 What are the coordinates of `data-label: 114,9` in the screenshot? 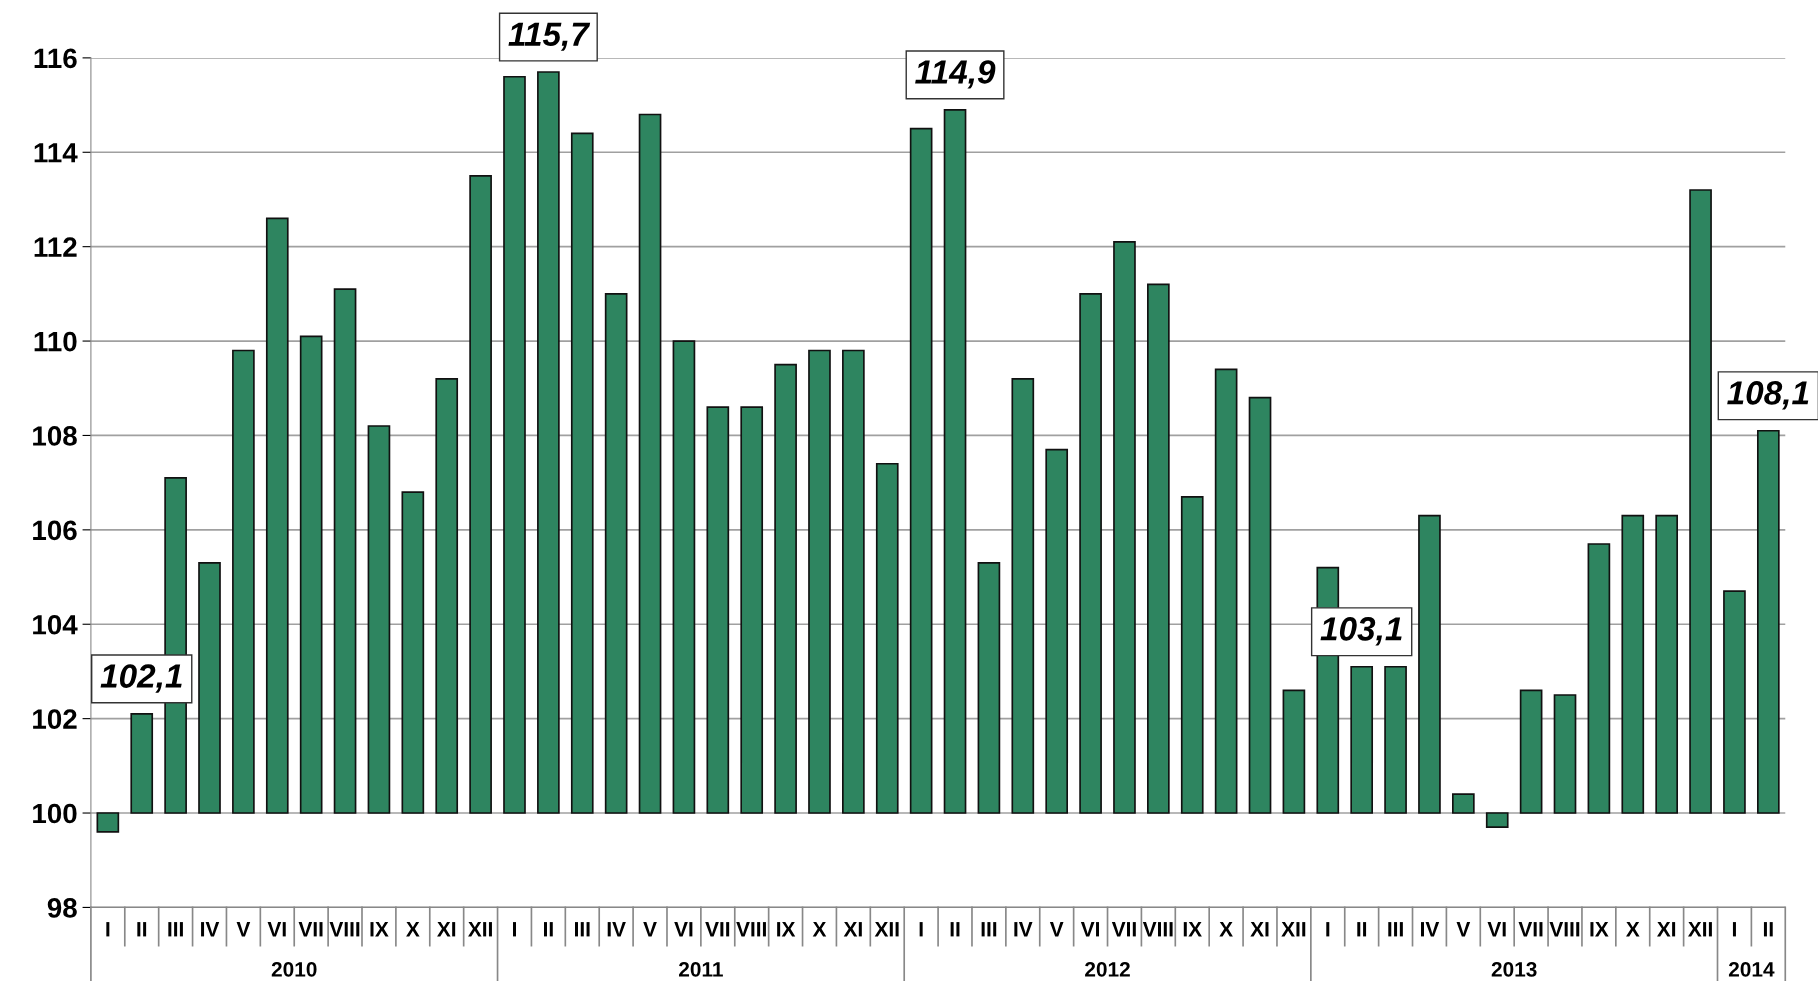 It's located at (955, 74).